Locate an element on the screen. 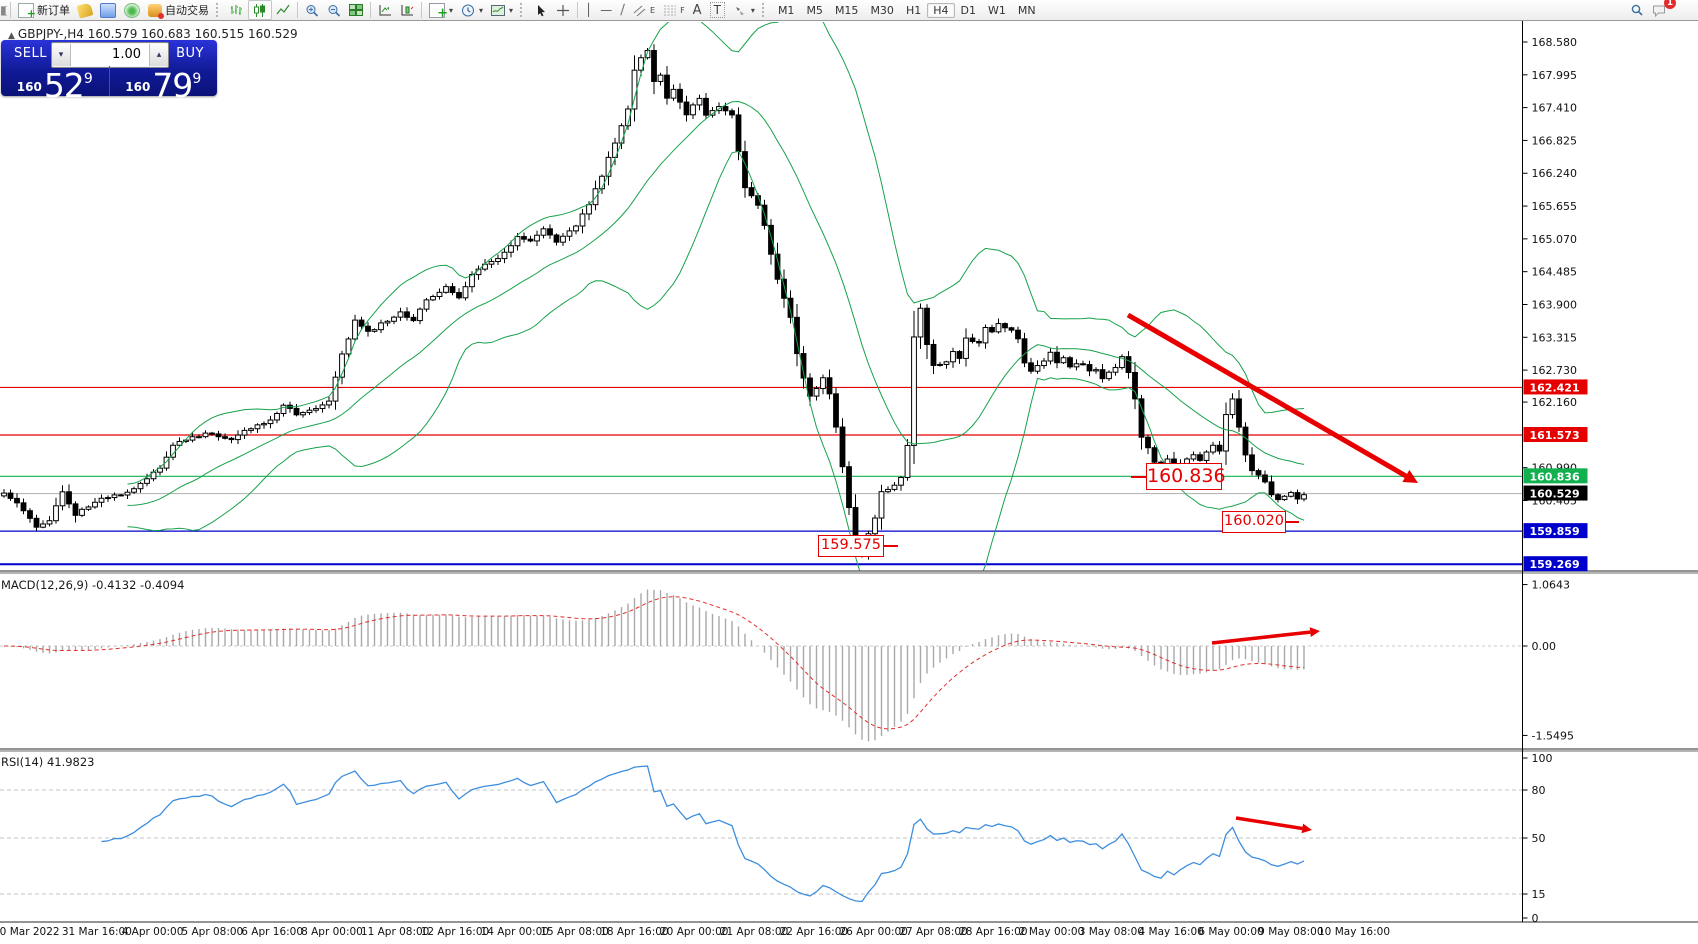 The image size is (1698, 944). timeframe-h1: H1 is located at coordinates (913, 10).